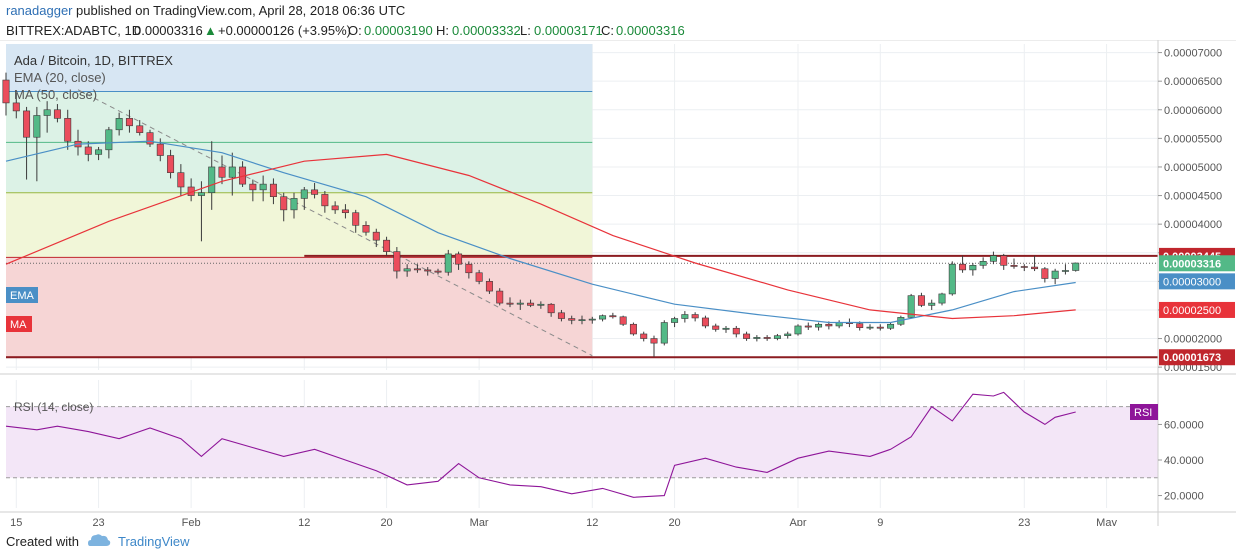 The height and width of the screenshot is (558, 1236). What do you see at coordinates (60, 77) in the screenshot?
I see `ema-legend: EMA (20, close)` at bounding box center [60, 77].